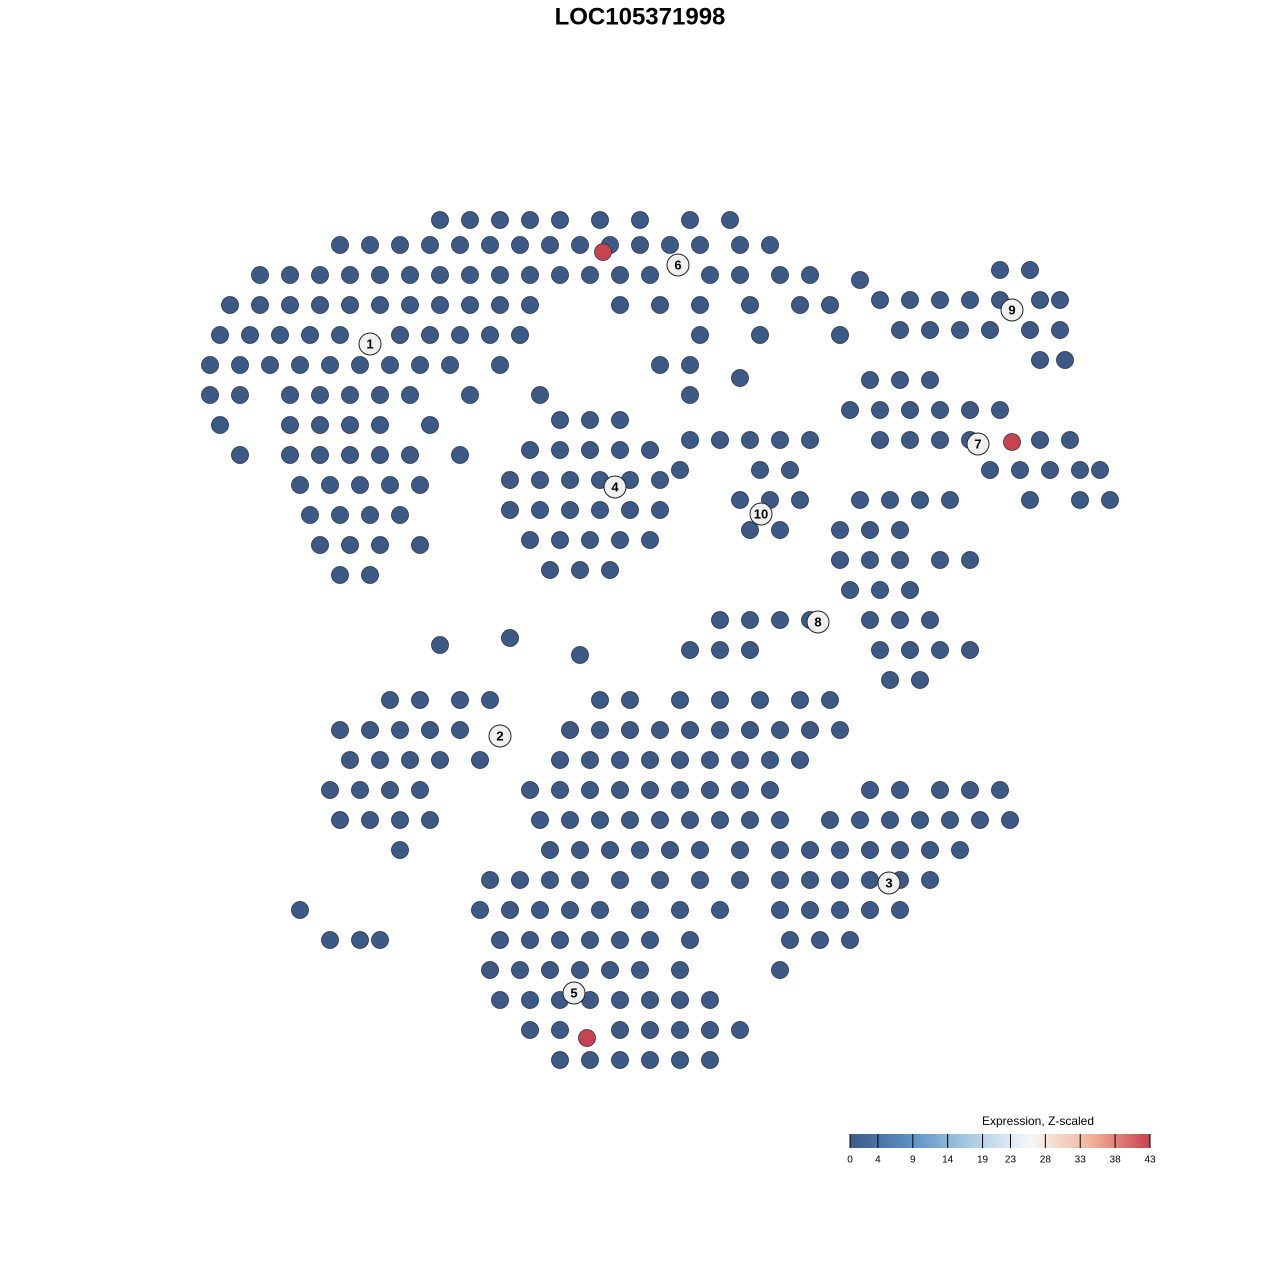  Describe the element at coordinates (499, 735) in the screenshot. I see `cluster-label: 2` at that location.